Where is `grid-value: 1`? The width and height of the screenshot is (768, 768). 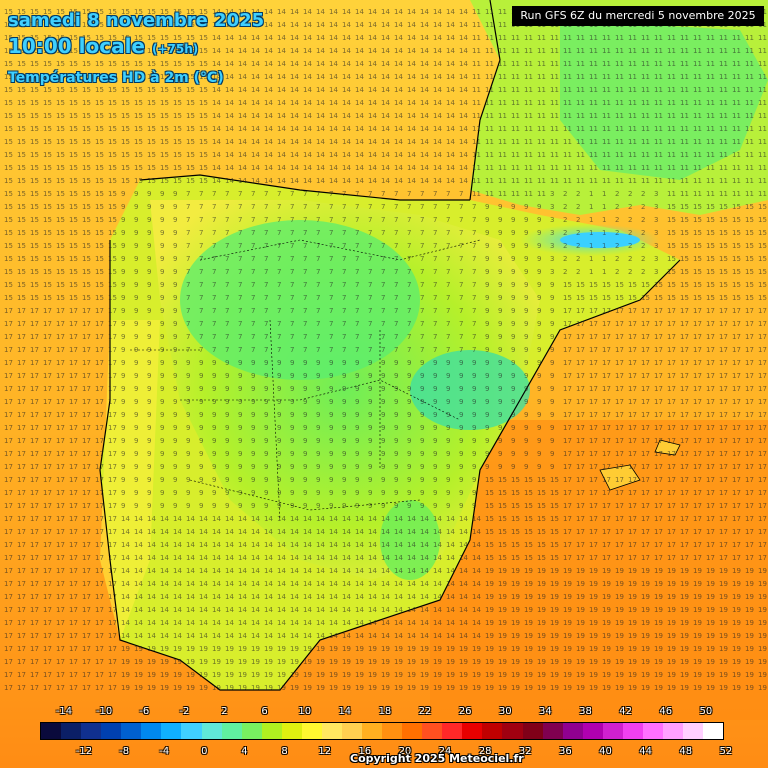 grid-value: 1 is located at coordinates (591, 220).